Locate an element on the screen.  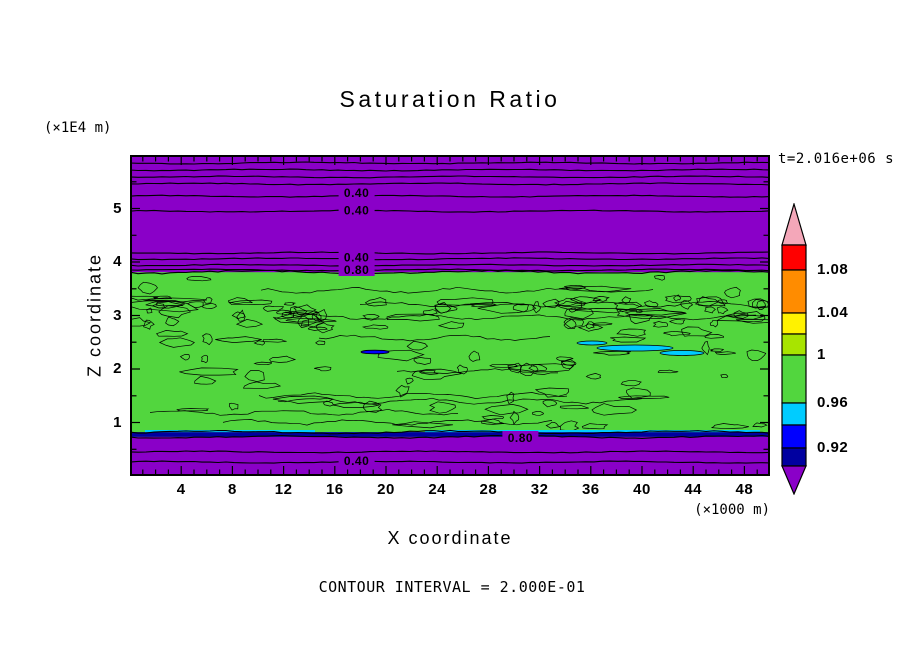
colorbar-tick-label: 1 is located at coordinates (821, 354).